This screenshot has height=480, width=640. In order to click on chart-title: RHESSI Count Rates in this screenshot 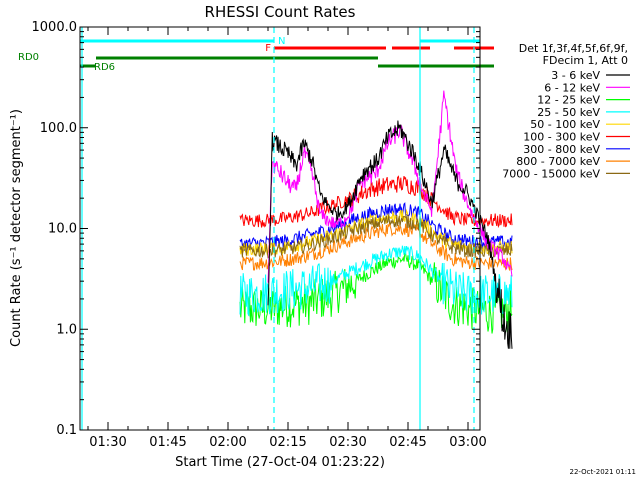, I will do `click(280, 12)`.